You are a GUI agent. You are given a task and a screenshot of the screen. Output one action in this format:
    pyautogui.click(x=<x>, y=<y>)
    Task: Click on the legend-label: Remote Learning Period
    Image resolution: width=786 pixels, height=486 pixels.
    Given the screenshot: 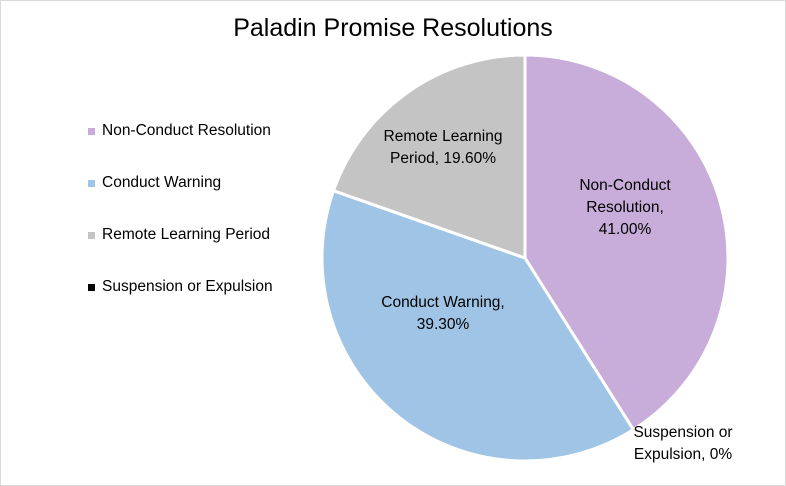 What is the action you would take?
    pyautogui.click(x=186, y=234)
    